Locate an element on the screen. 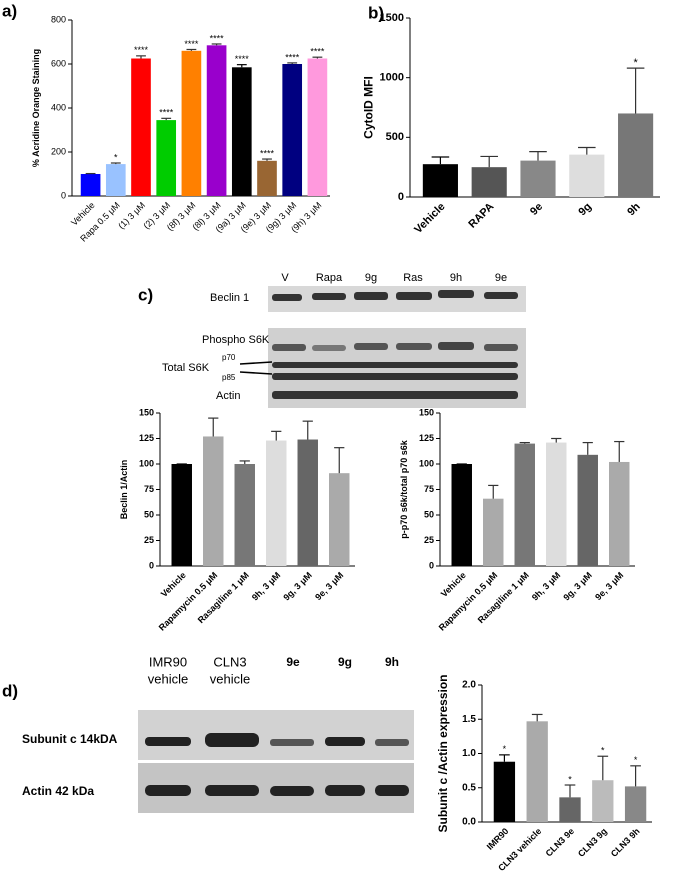 The width and height of the screenshot is (682, 876). x-tick-label: Vehicle is located at coordinates (453, 584).